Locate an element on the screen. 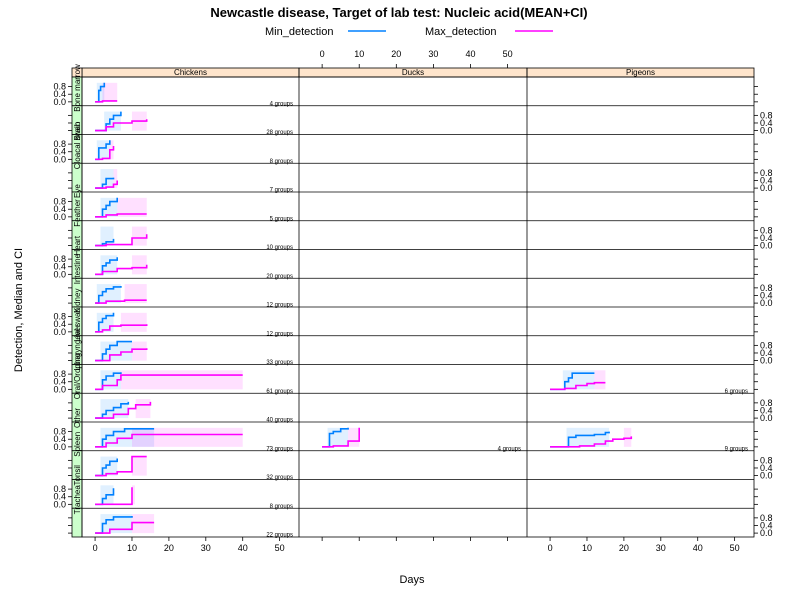 The width and height of the screenshot is (800, 600). row-label-bone-marrow: Bone marrow is located at coordinates (77, 88).